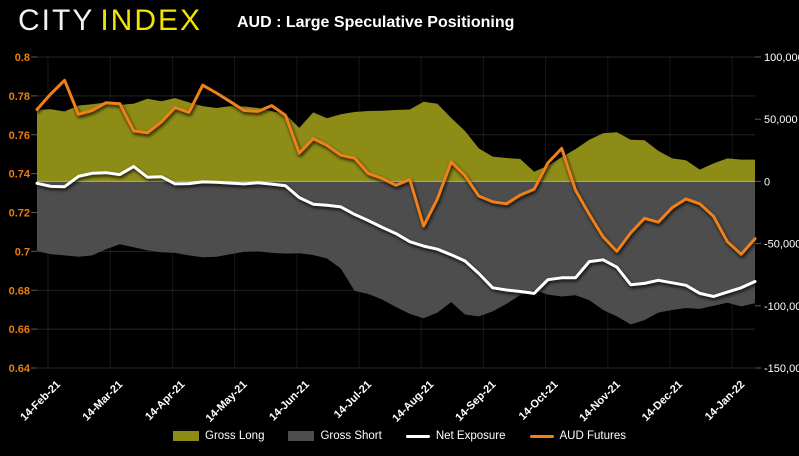 This screenshot has width=799, height=456. I want to click on city-index-logo: CITY INDEX, so click(110, 21).